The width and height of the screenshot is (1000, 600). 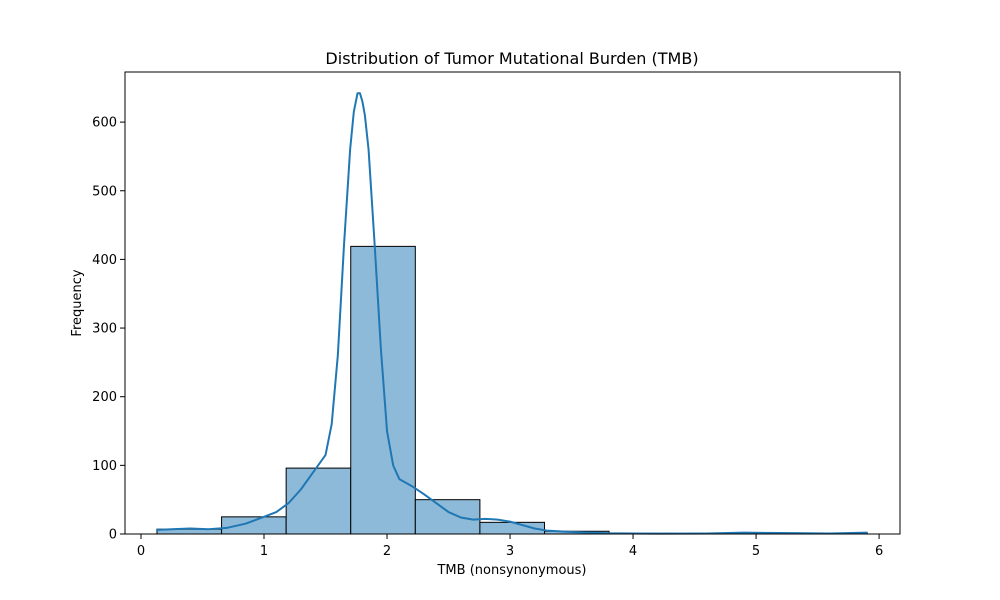 What do you see at coordinates (633, 551) in the screenshot?
I see `x-tick-label: 4` at bounding box center [633, 551].